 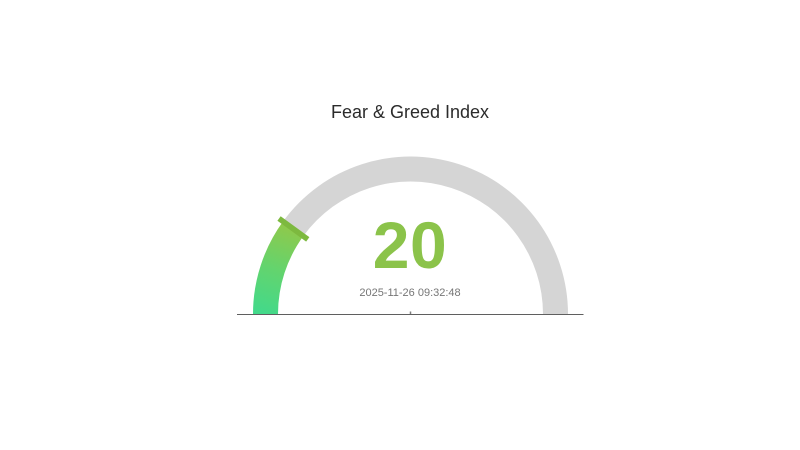 I want to click on gauge-progress-arc, so click(x=278, y=267).